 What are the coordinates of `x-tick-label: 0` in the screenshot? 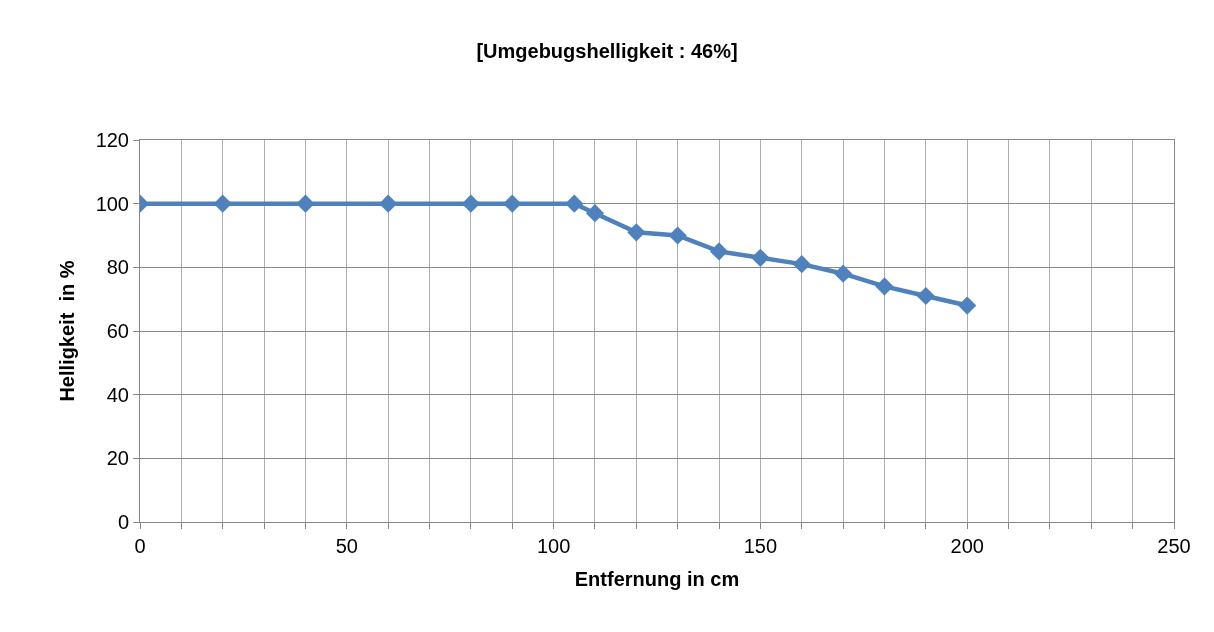 It's located at (140, 546).